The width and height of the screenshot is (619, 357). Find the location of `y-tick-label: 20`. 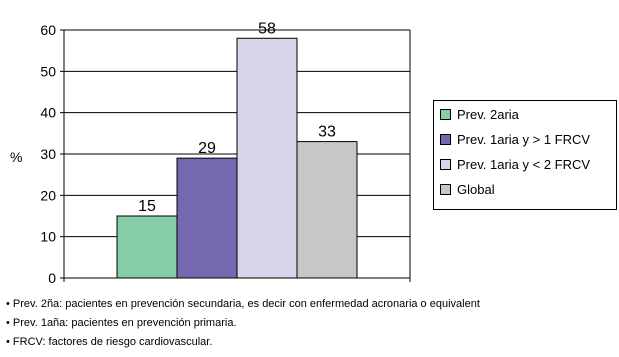

y-tick-label: 20 is located at coordinates (48, 195).